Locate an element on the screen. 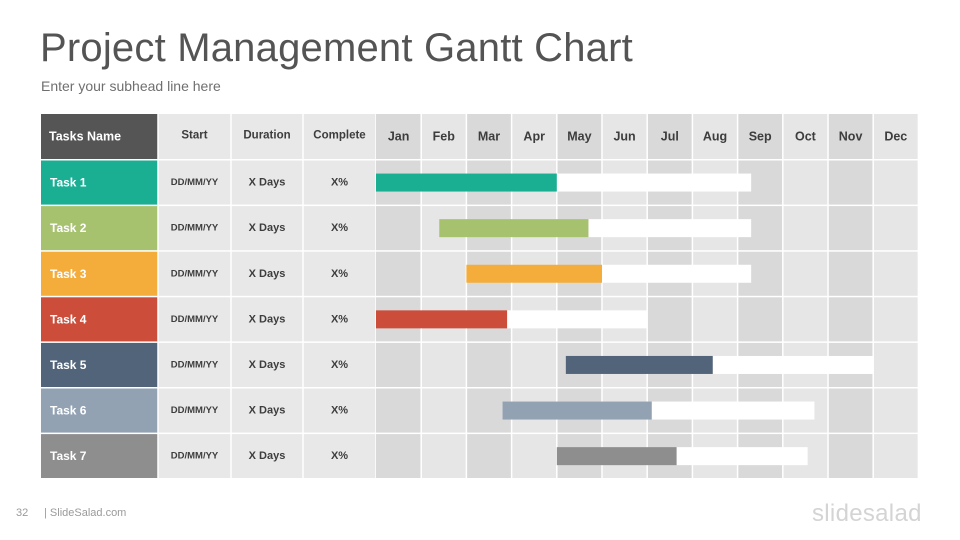 The image size is (960, 540). header-duration-cell is located at coordinates (267, 136).